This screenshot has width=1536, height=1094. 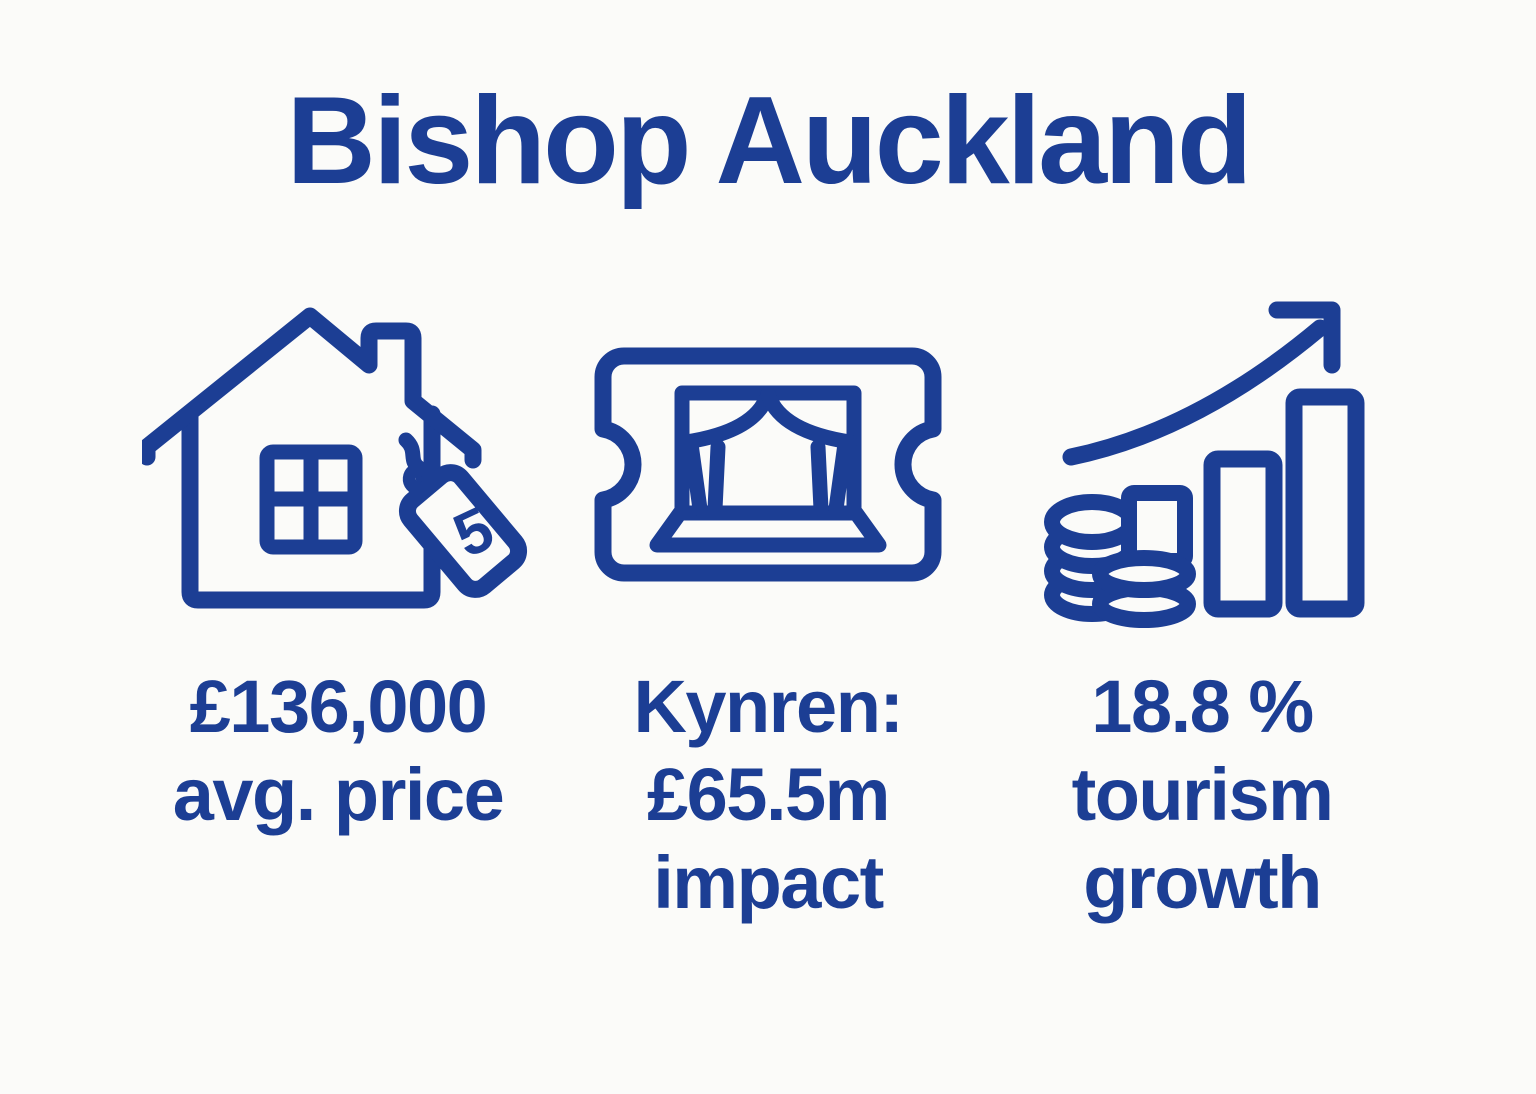 What do you see at coordinates (768, 529) in the screenshot?
I see `stage-floor` at bounding box center [768, 529].